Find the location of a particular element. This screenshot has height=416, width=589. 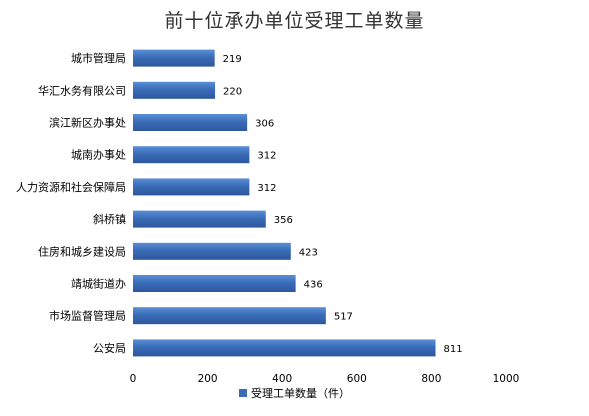

category-label: 华汇水务有限公司 is located at coordinates (82, 90).